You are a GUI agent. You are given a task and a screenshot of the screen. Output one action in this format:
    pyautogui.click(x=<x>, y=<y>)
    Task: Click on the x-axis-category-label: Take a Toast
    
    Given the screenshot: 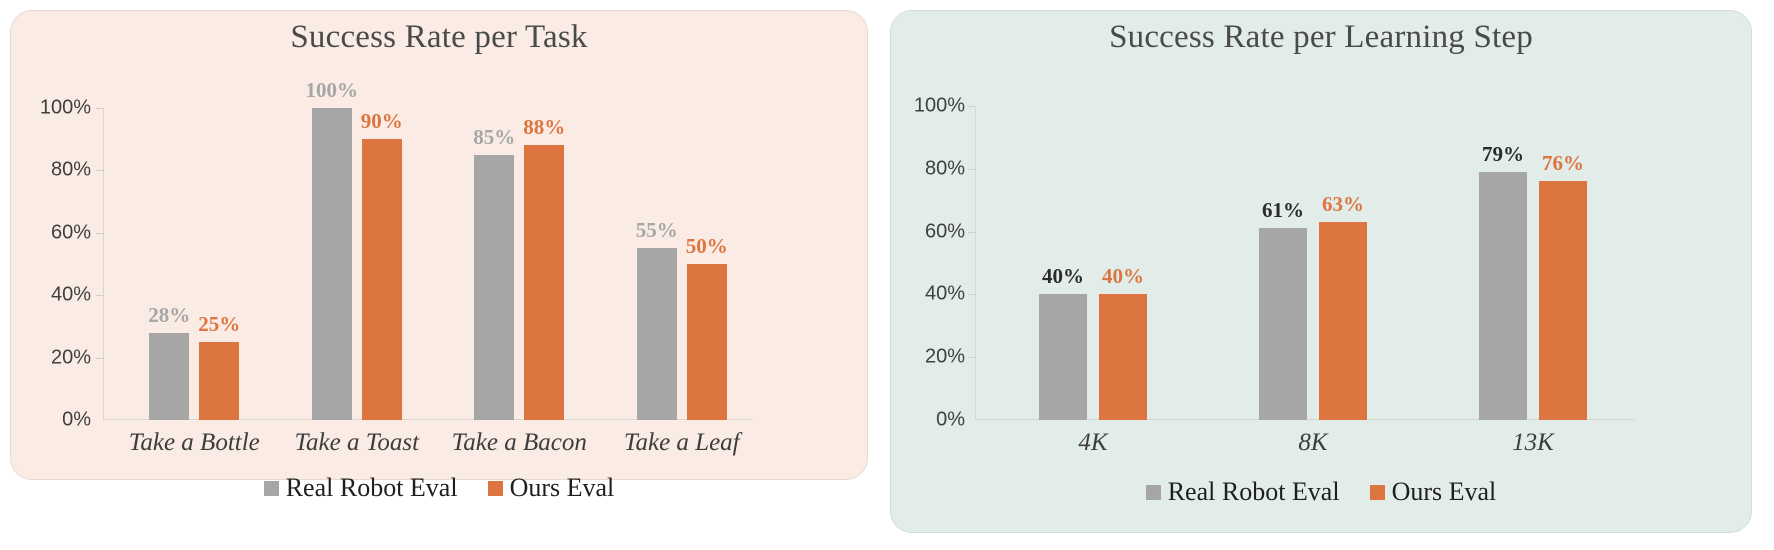 What is the action you would take?
    pyautogui.click(x=357, y=442)
    